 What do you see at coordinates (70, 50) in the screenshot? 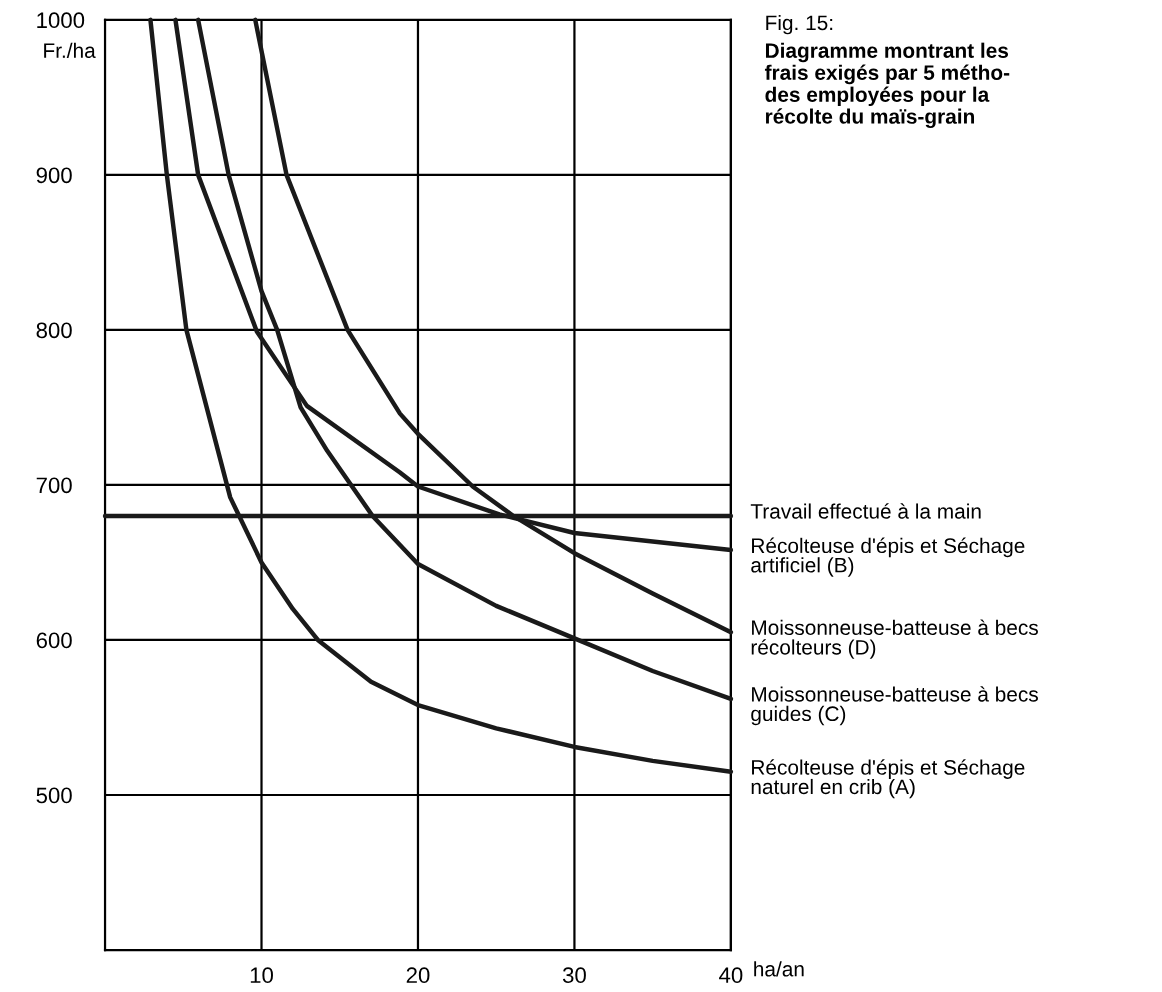
I see `y-axis-title: Fr./ha` at bounding box center [70, 50].